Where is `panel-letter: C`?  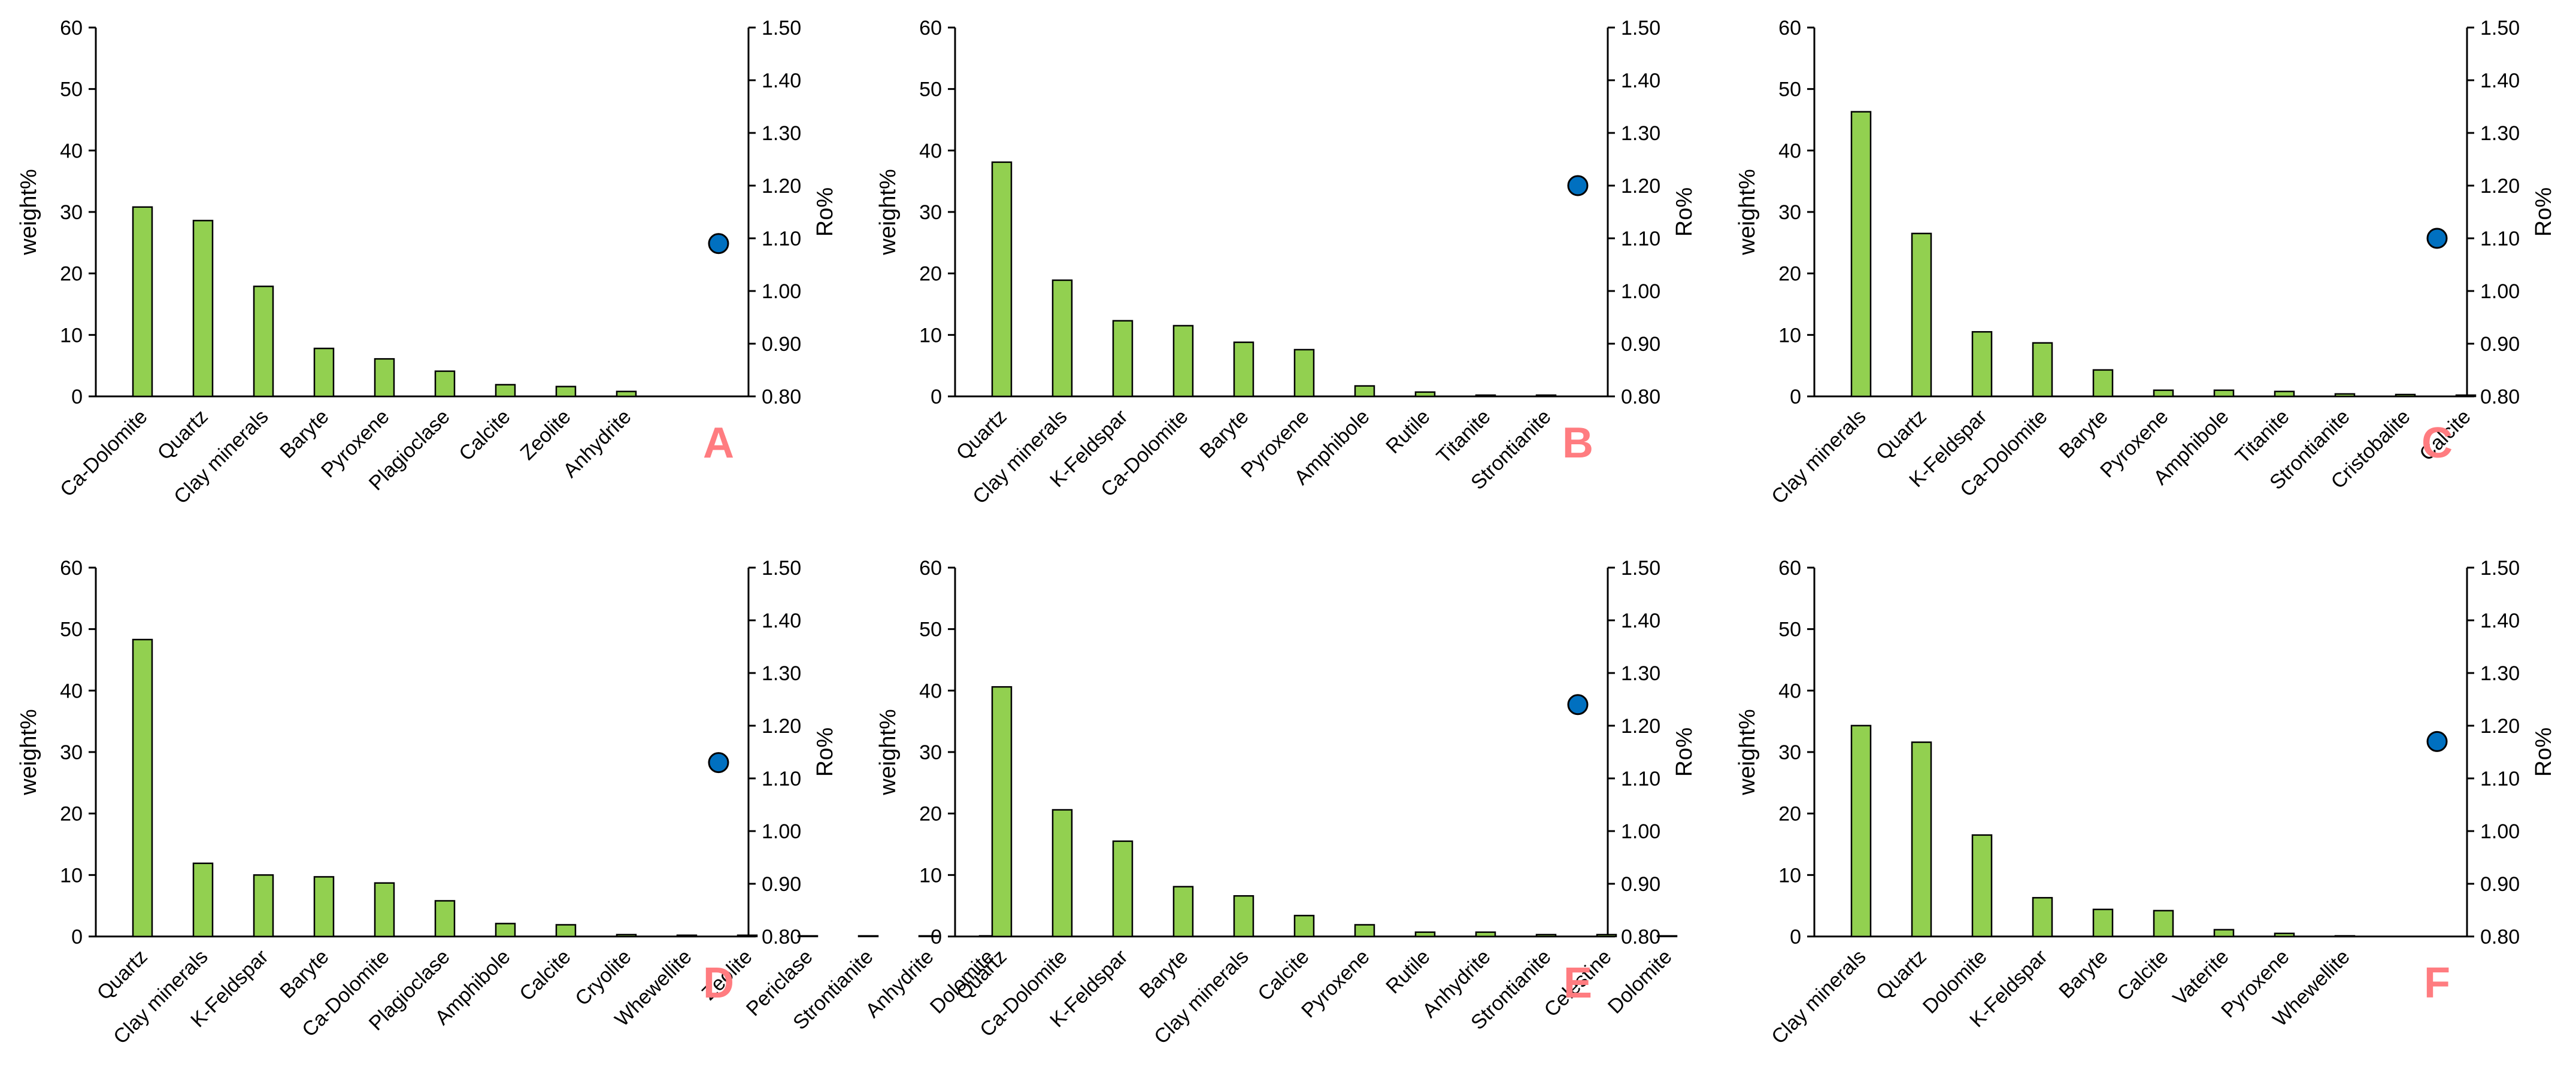 panel-letter: C is located at coordinates (2437, 443).